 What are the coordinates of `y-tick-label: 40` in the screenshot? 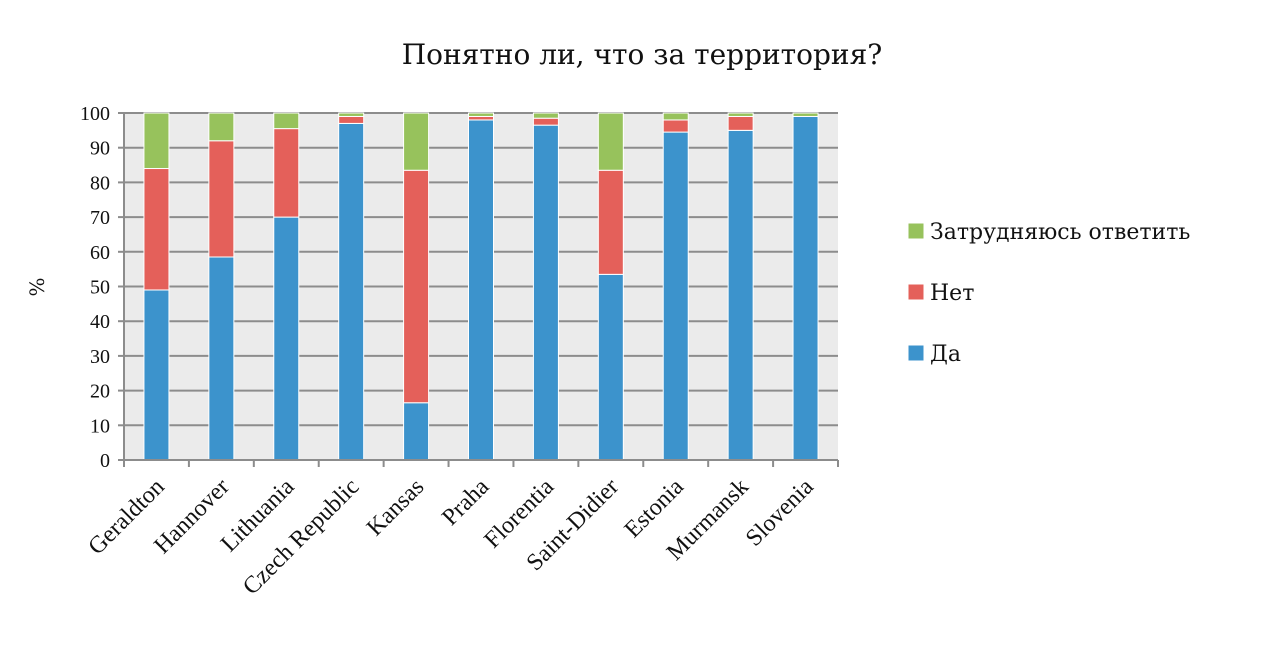 It's located at (100, 322).